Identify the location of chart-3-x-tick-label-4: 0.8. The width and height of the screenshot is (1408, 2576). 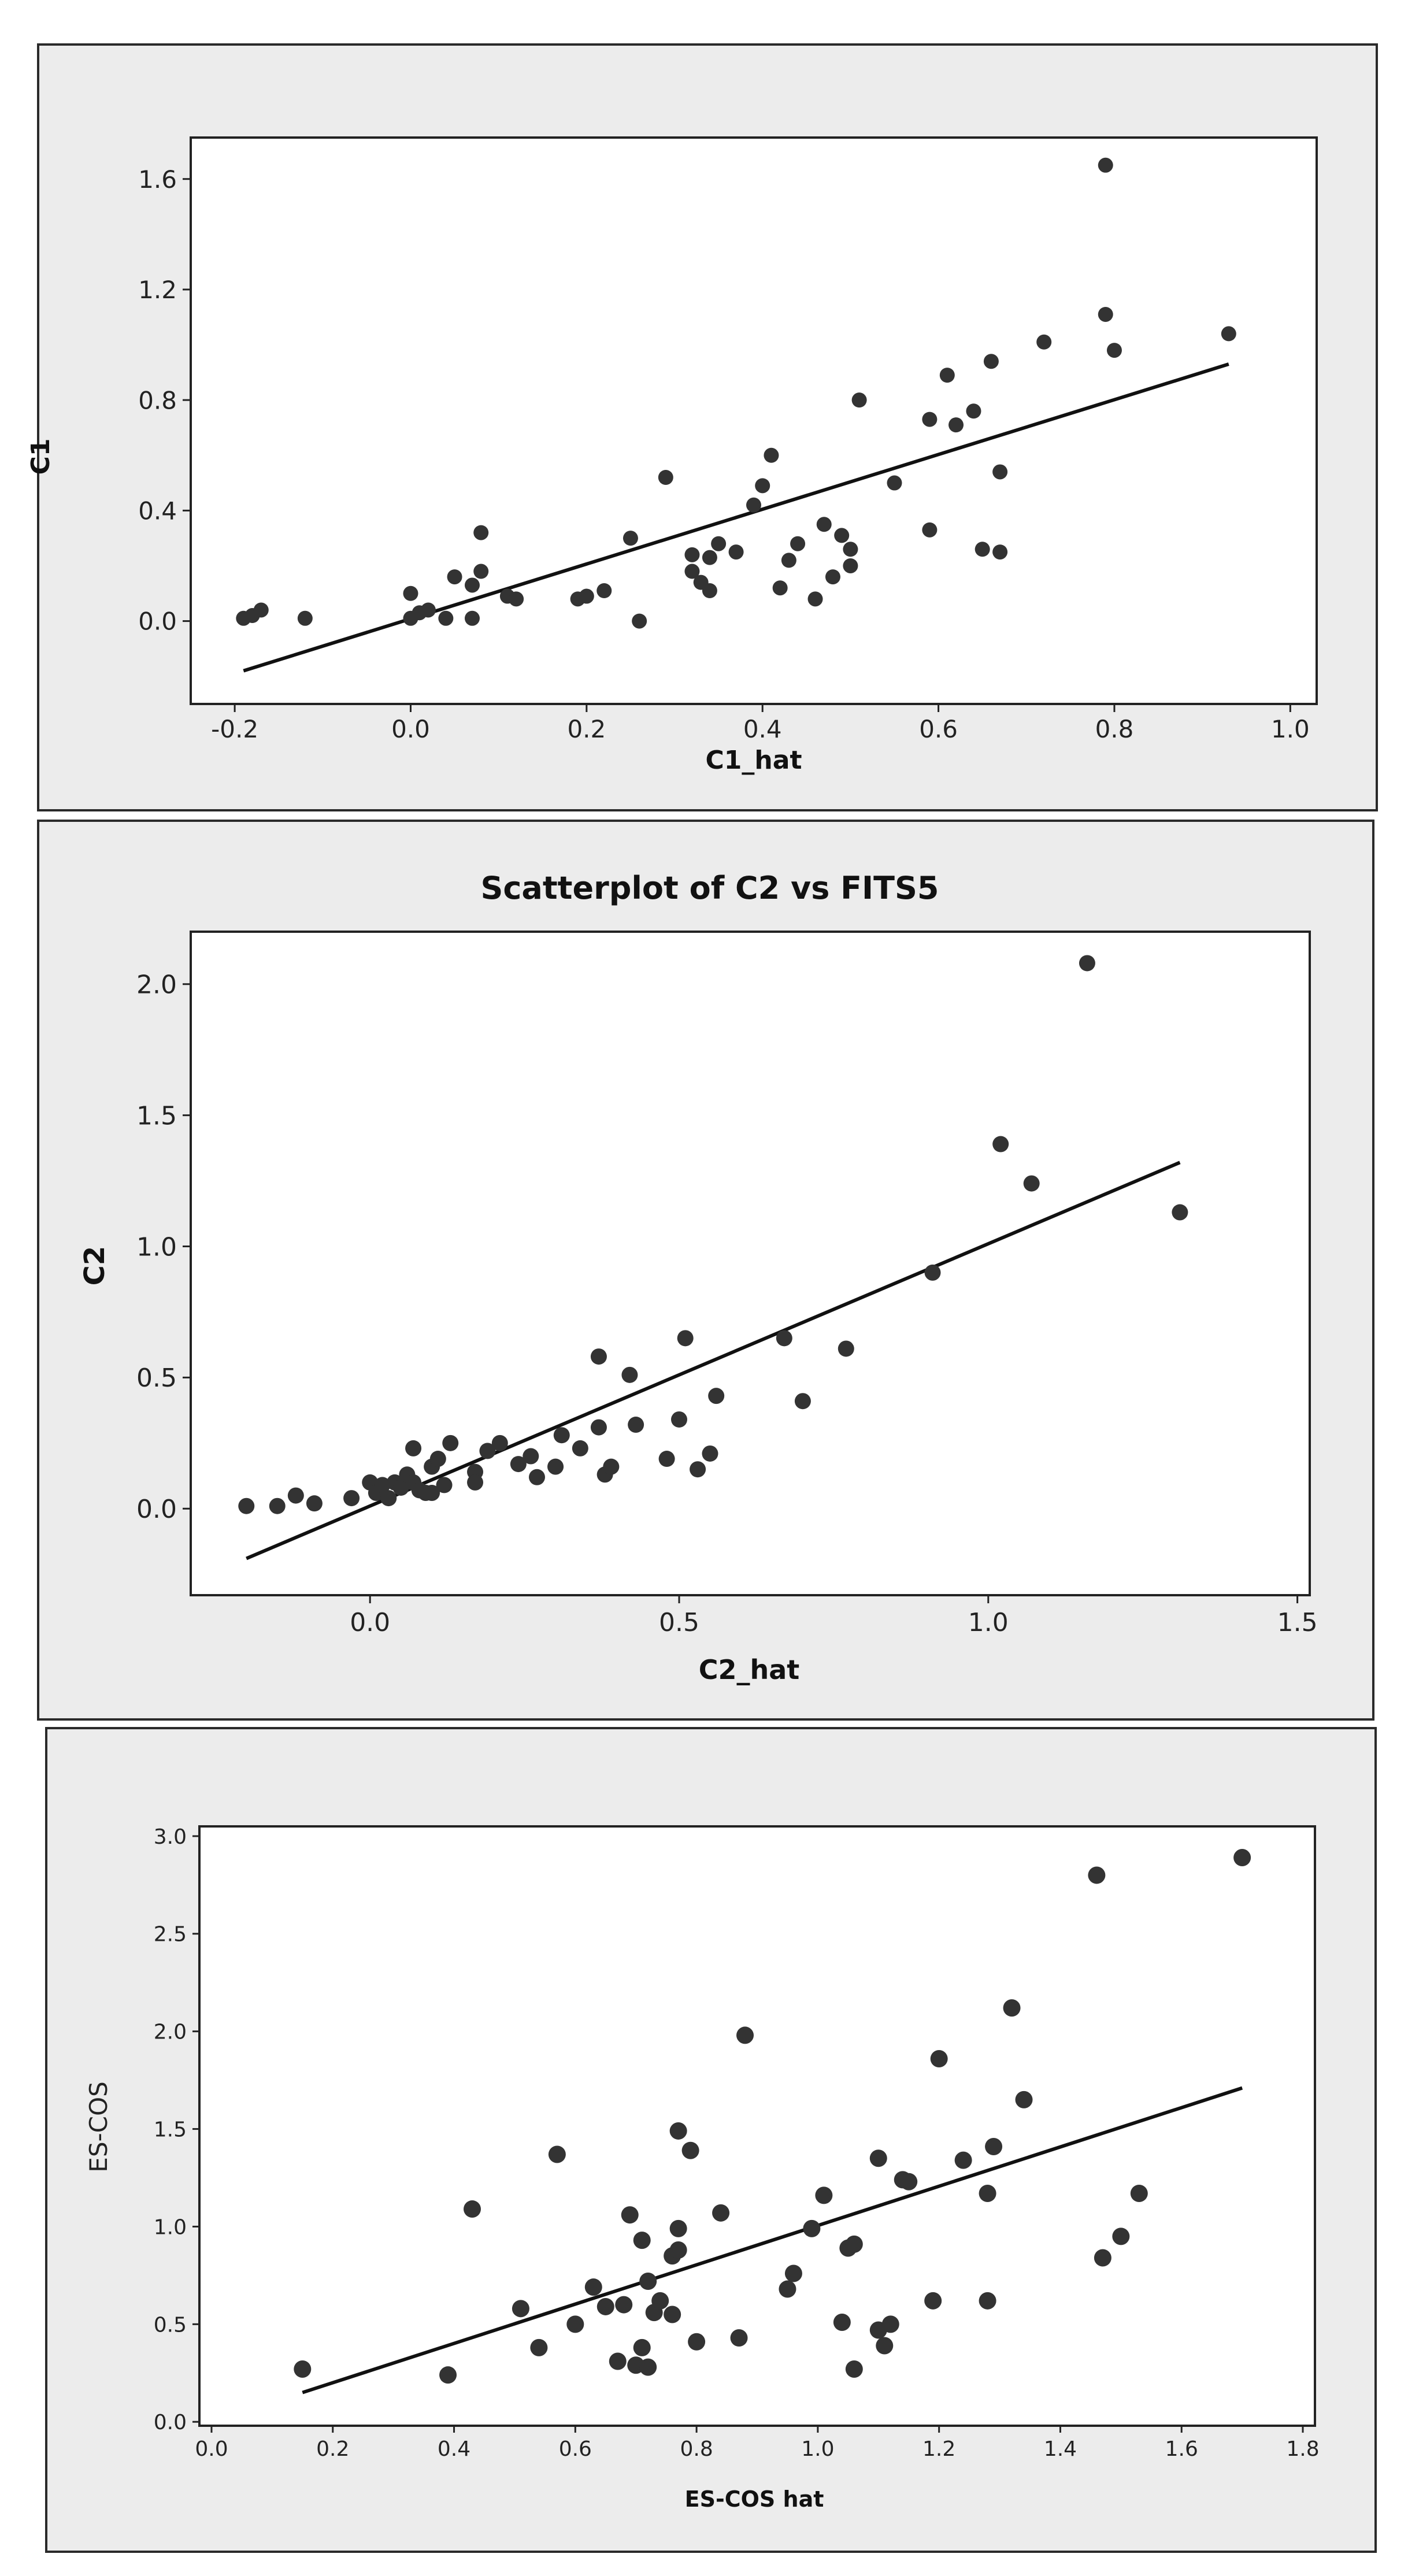
(696, 2449).